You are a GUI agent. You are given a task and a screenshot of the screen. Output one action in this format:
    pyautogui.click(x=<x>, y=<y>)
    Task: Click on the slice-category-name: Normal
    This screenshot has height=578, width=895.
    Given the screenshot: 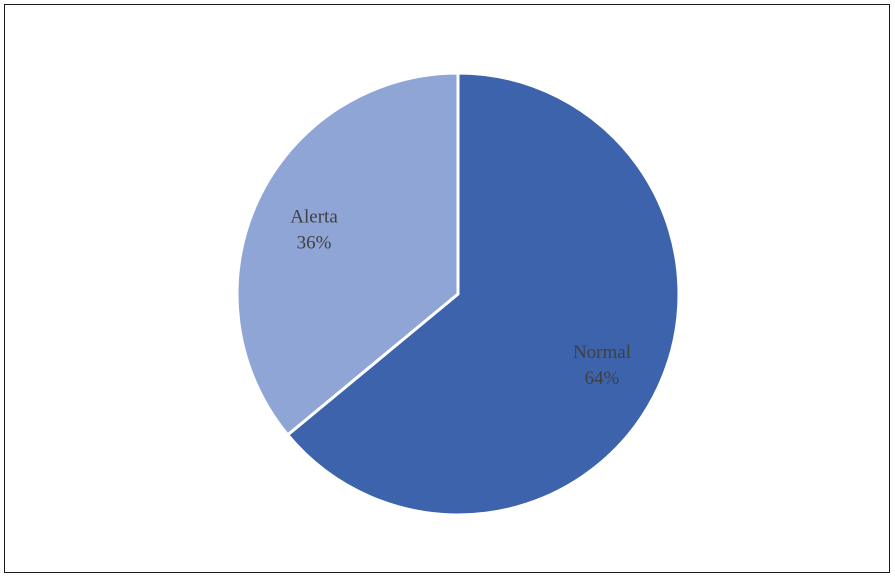 What is the action you would take?
    pyautogui.click(x=602, y=352)
    